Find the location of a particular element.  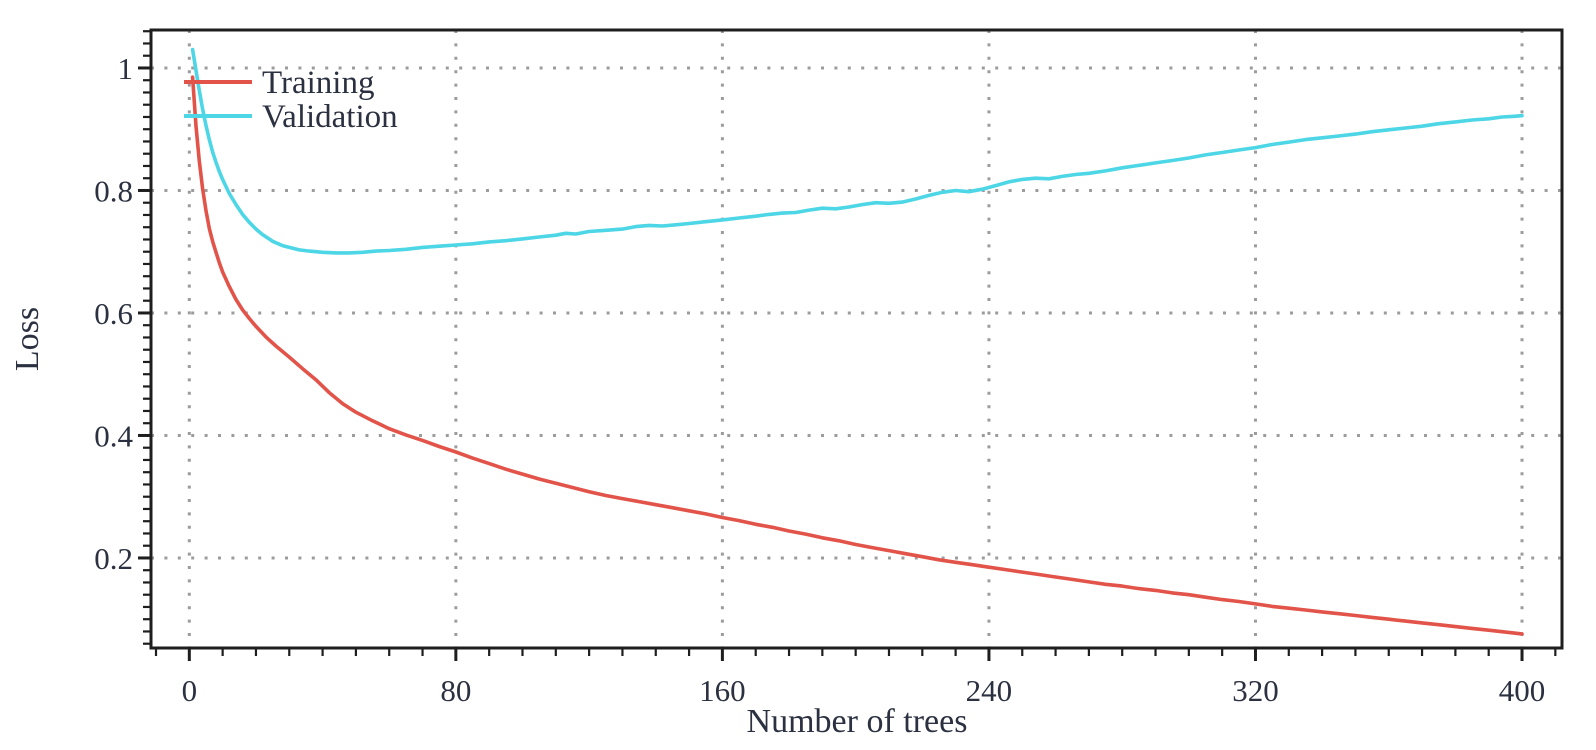

legend-label-training: Training is located at coordinates (318, 83).